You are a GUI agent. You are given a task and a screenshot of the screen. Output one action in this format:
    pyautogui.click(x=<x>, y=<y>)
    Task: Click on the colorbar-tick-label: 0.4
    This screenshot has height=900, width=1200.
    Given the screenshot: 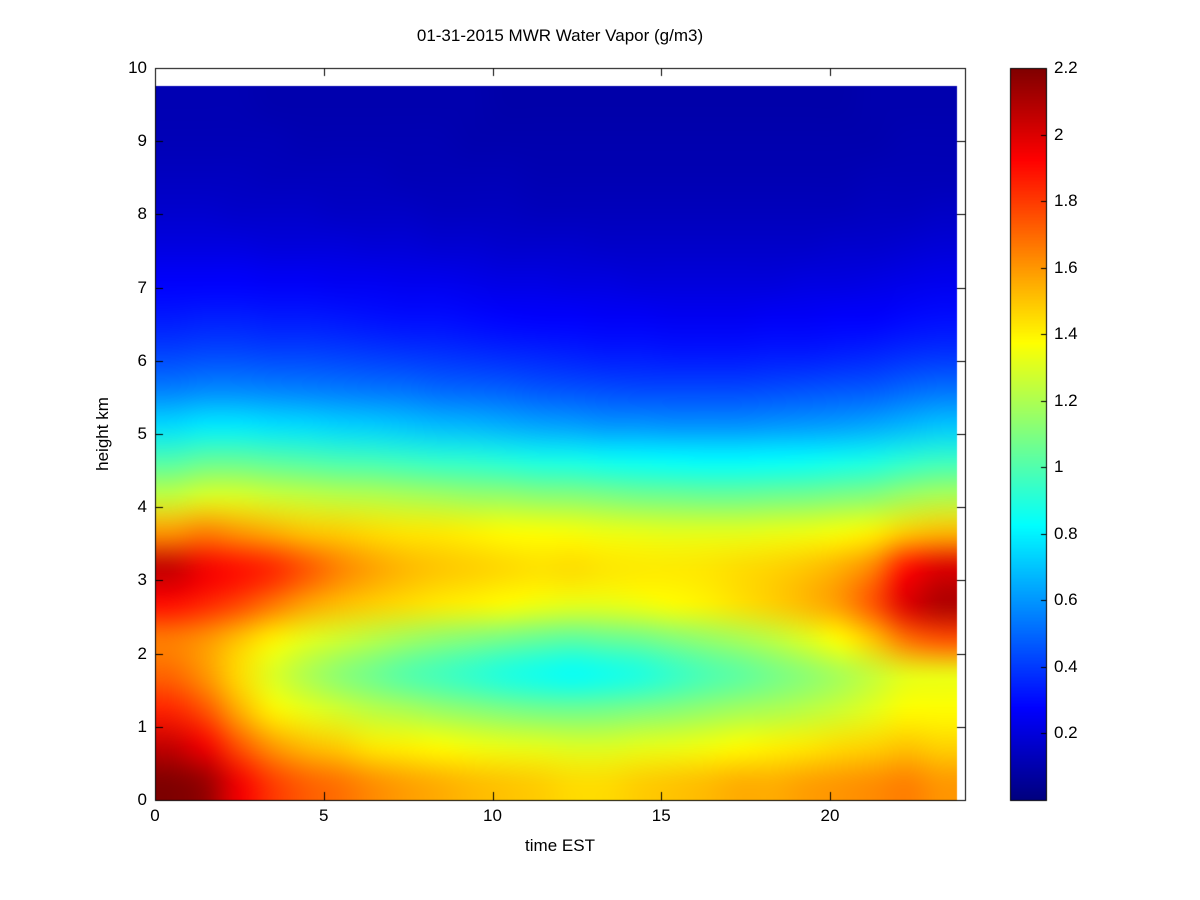 What is the action you would take?
    pyautogui.click(x=1066, y=666)
    